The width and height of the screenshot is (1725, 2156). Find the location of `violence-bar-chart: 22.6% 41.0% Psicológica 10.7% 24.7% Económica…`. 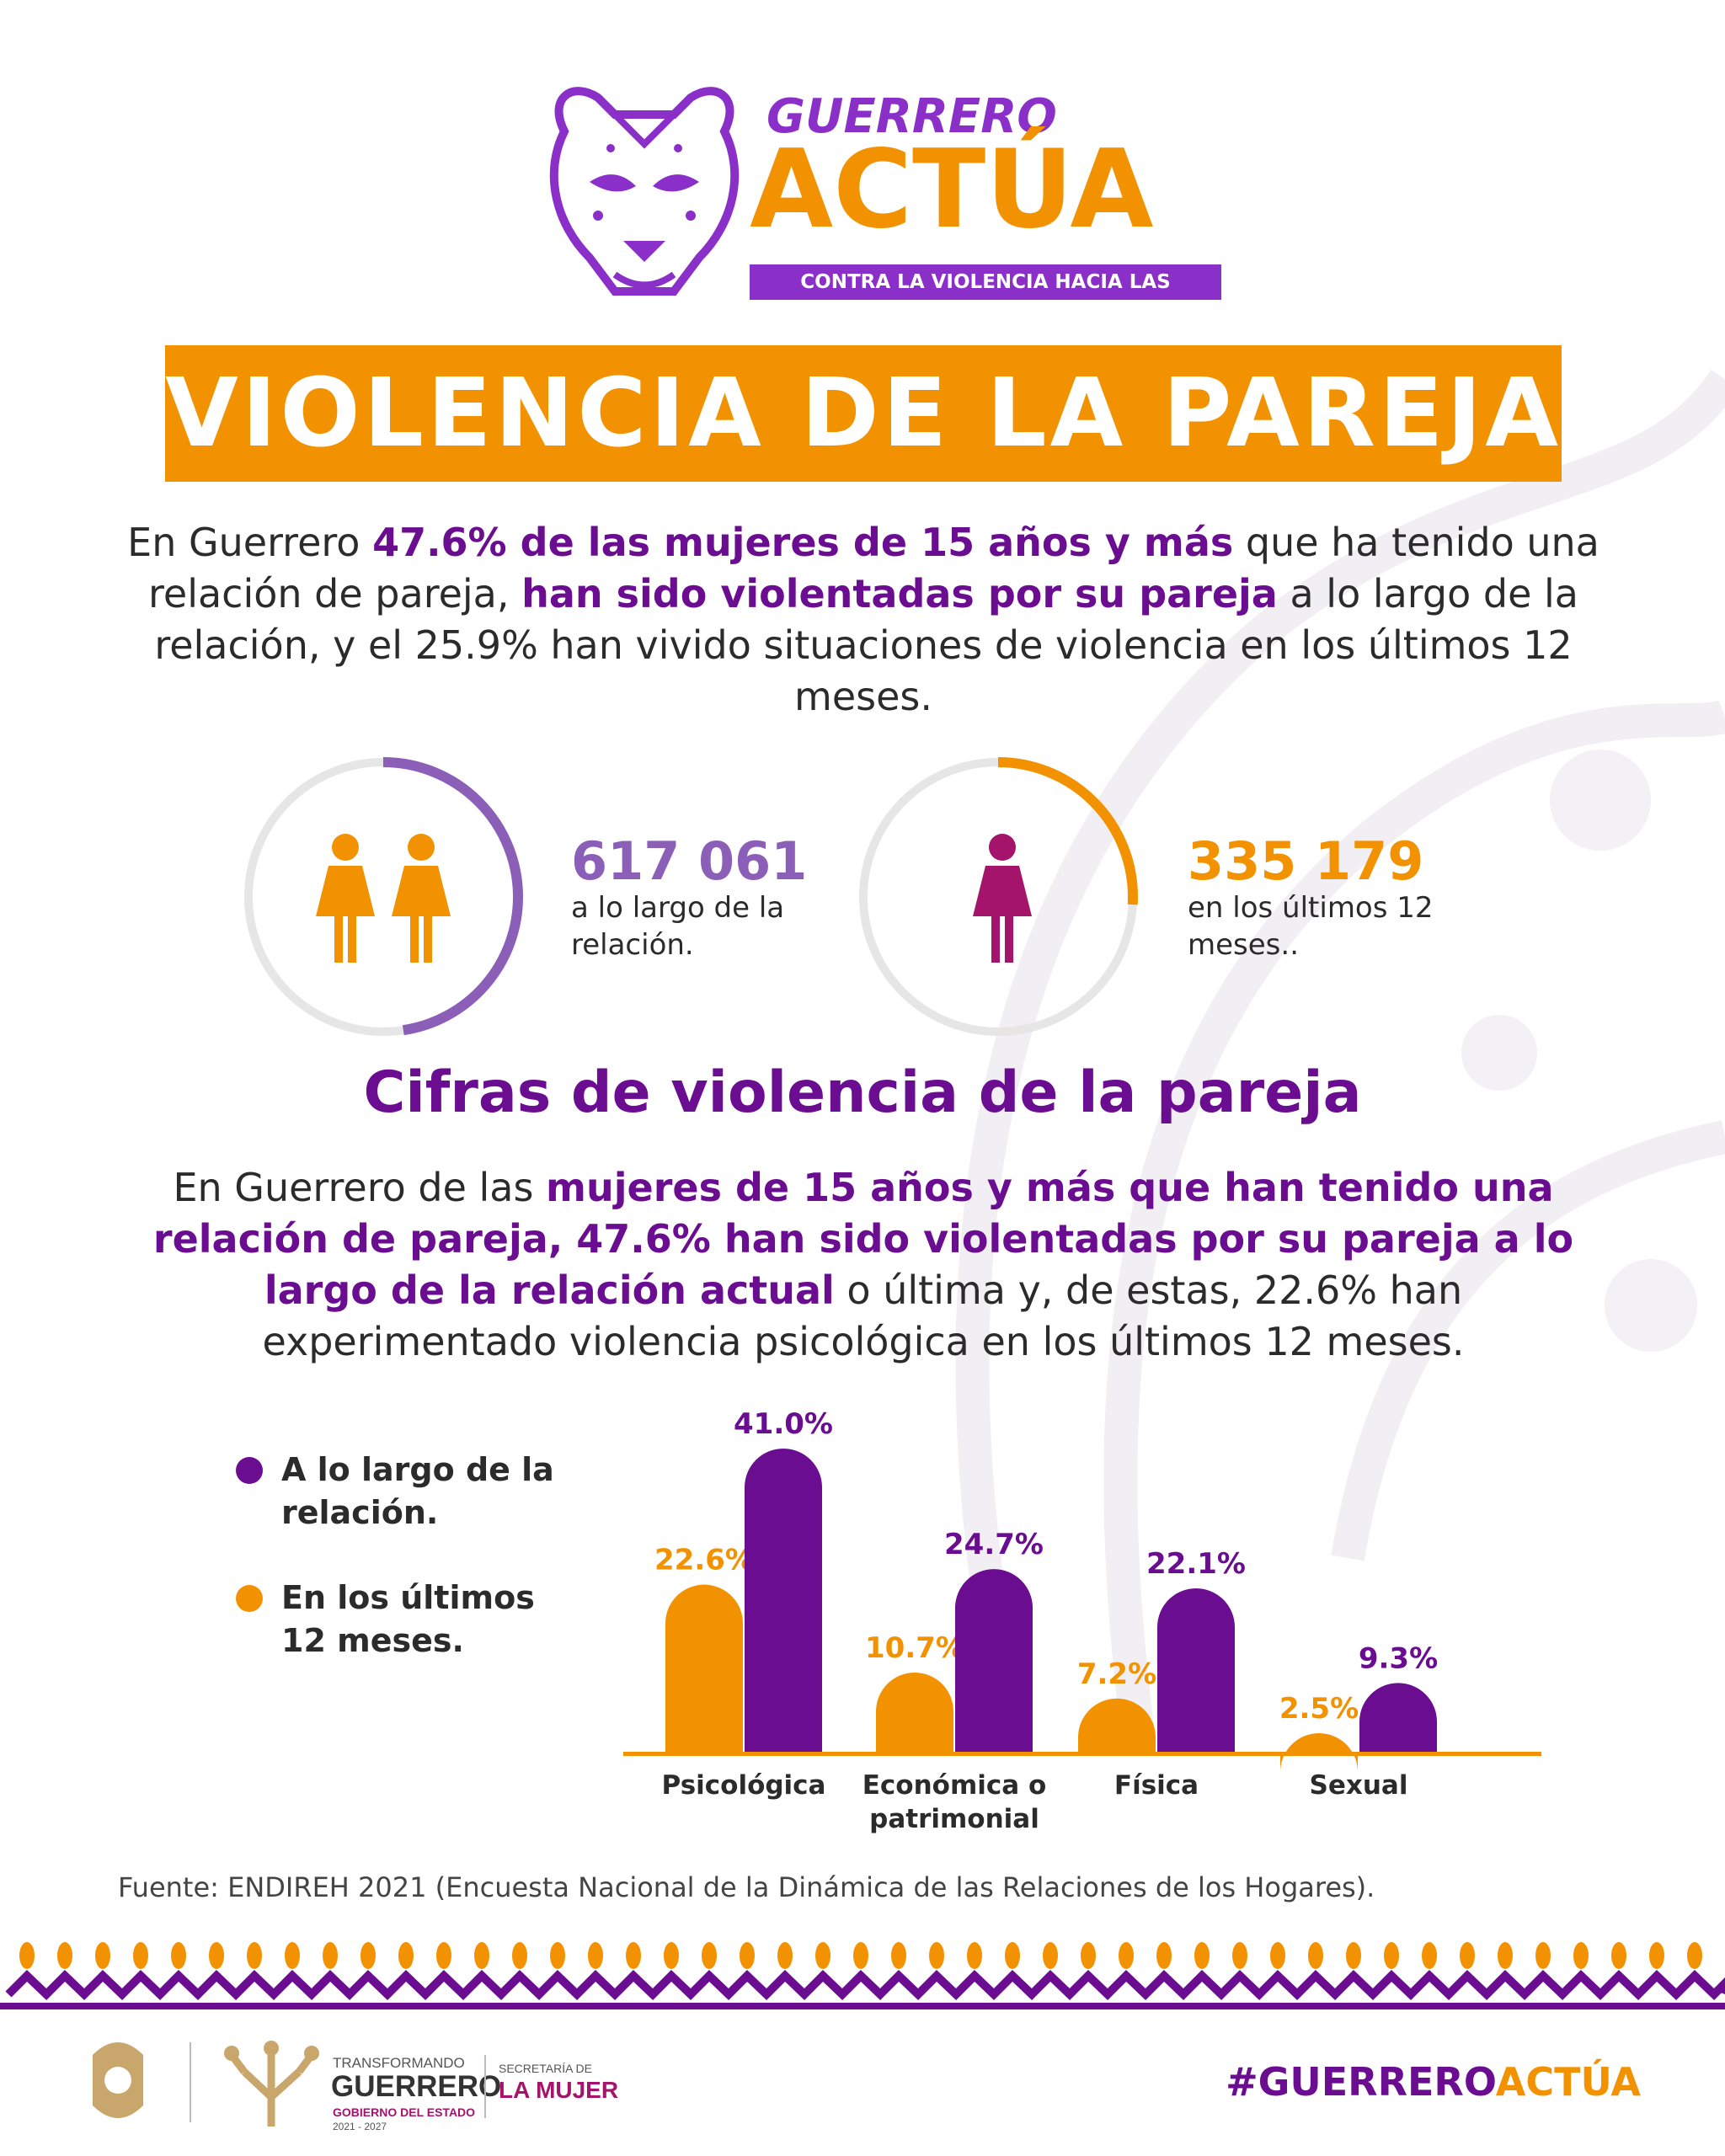

violence-bar-chart: 22.6% 41.0% Psicológica 10.7% 24.7% Económica… is located at coordinates (1082, 1620).